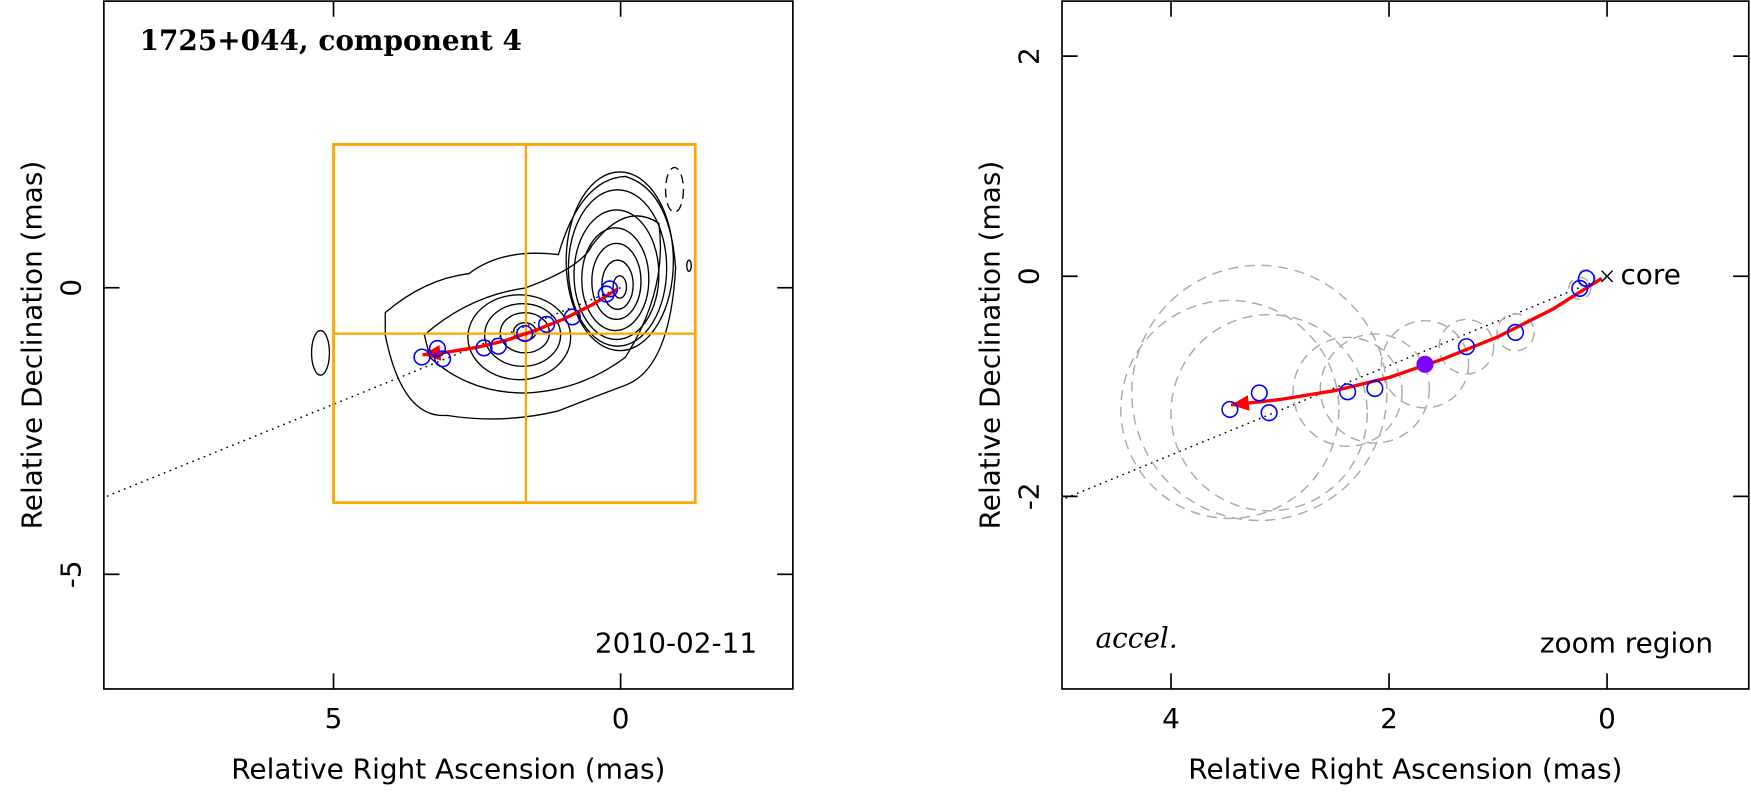  Describe the element at coordinates (1626, 642) in the screenshot. I see `annotation: zoom region` at that location.